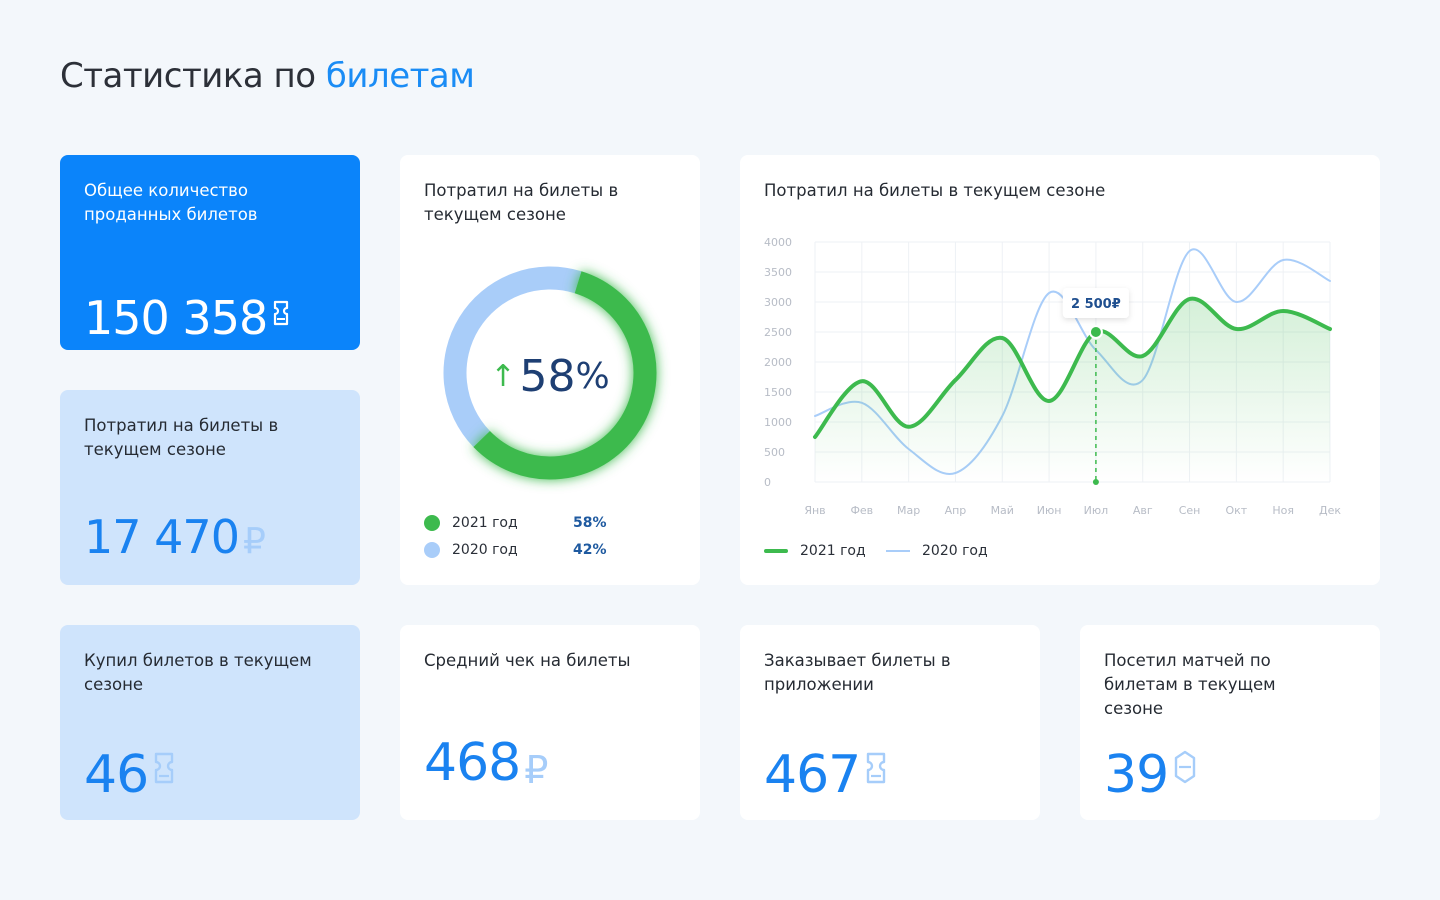  Describe the element at coordinates (1072, 367) in the screenshot. I see `series-line-2021` at that location.